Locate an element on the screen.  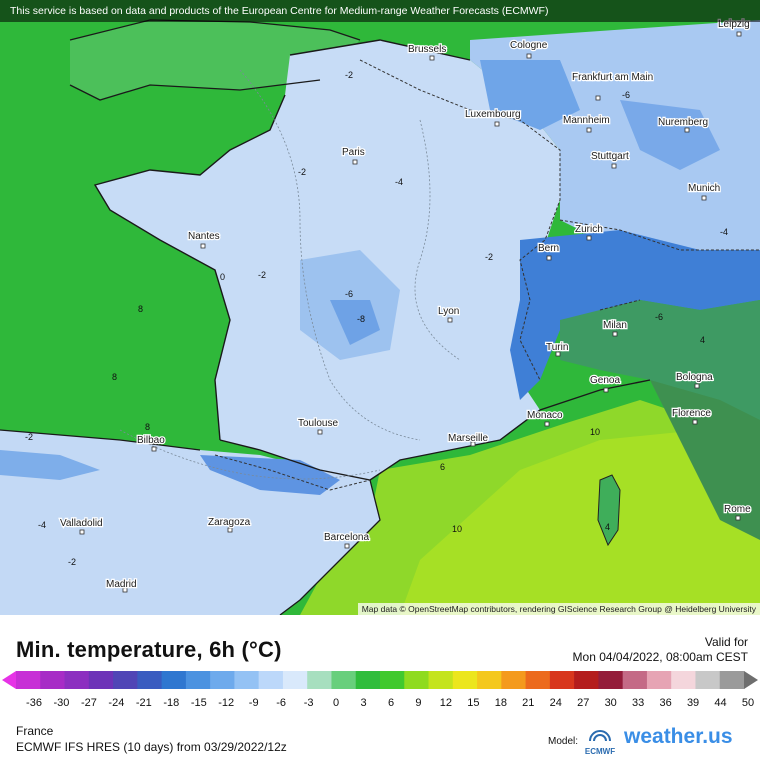
svg-text: Madrid is located at coordinates (121, 584).